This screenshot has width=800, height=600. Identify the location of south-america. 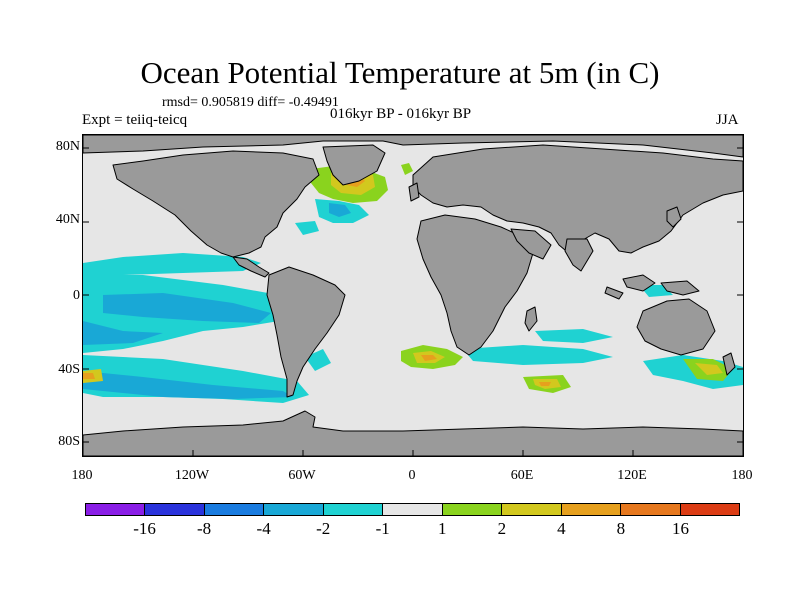
(306, 332).